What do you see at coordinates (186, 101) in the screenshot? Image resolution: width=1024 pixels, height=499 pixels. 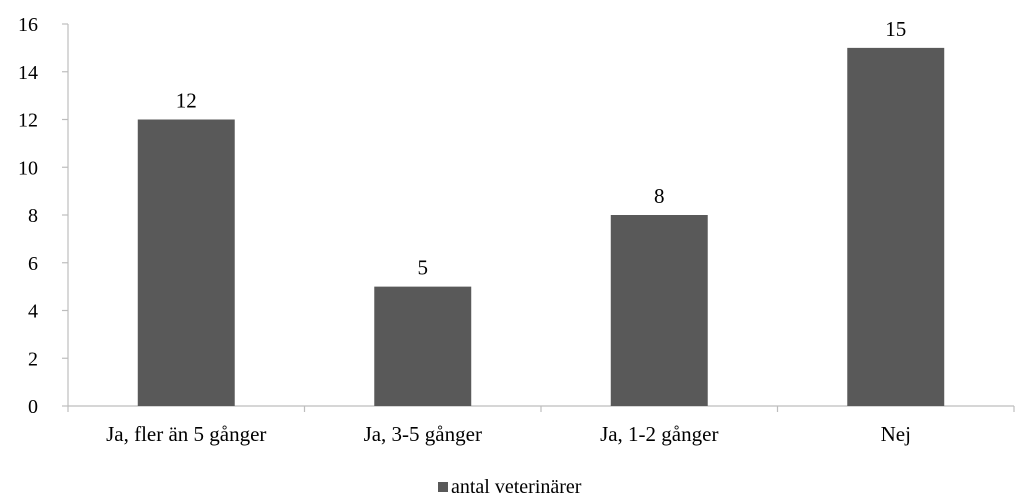 I see `data-label: 12` at bounding box center [186, 101].